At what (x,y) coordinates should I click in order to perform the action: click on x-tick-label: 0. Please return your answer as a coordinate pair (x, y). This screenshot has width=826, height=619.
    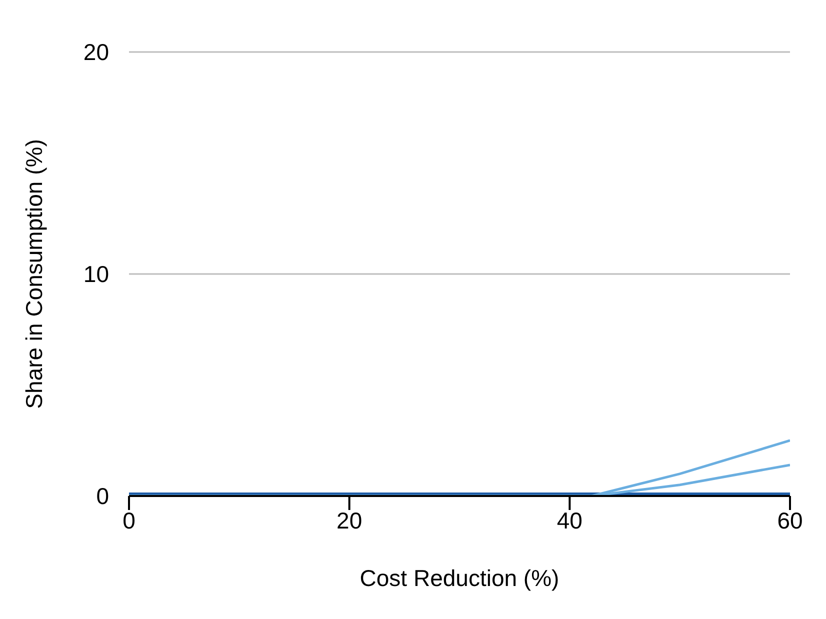
    Looking at the image, I should click on (129, 520).